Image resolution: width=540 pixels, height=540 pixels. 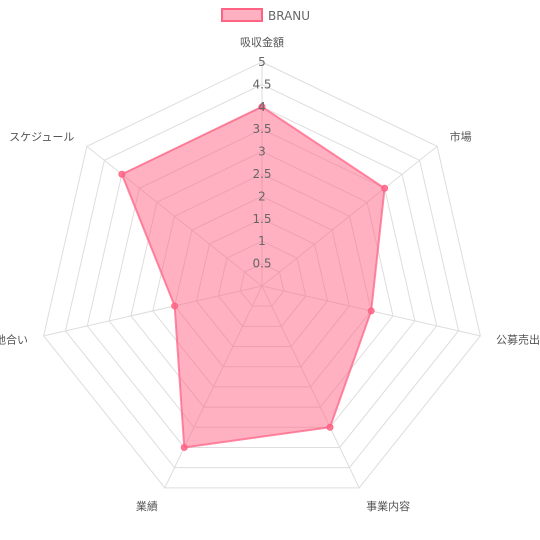 What do you see at coordinates (261, 174) in the screenshot?
I see `tick-label: 2.5` at bounding box center [261, 174].